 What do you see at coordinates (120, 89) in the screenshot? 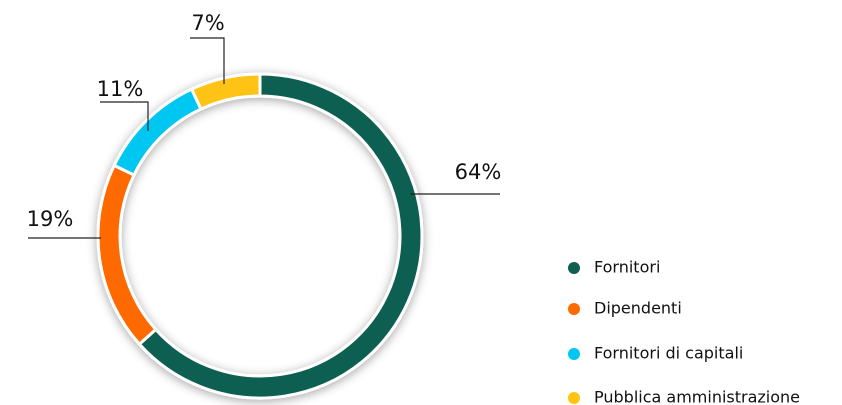
I see `data-label: 11%` at bounding box center [120, 89].